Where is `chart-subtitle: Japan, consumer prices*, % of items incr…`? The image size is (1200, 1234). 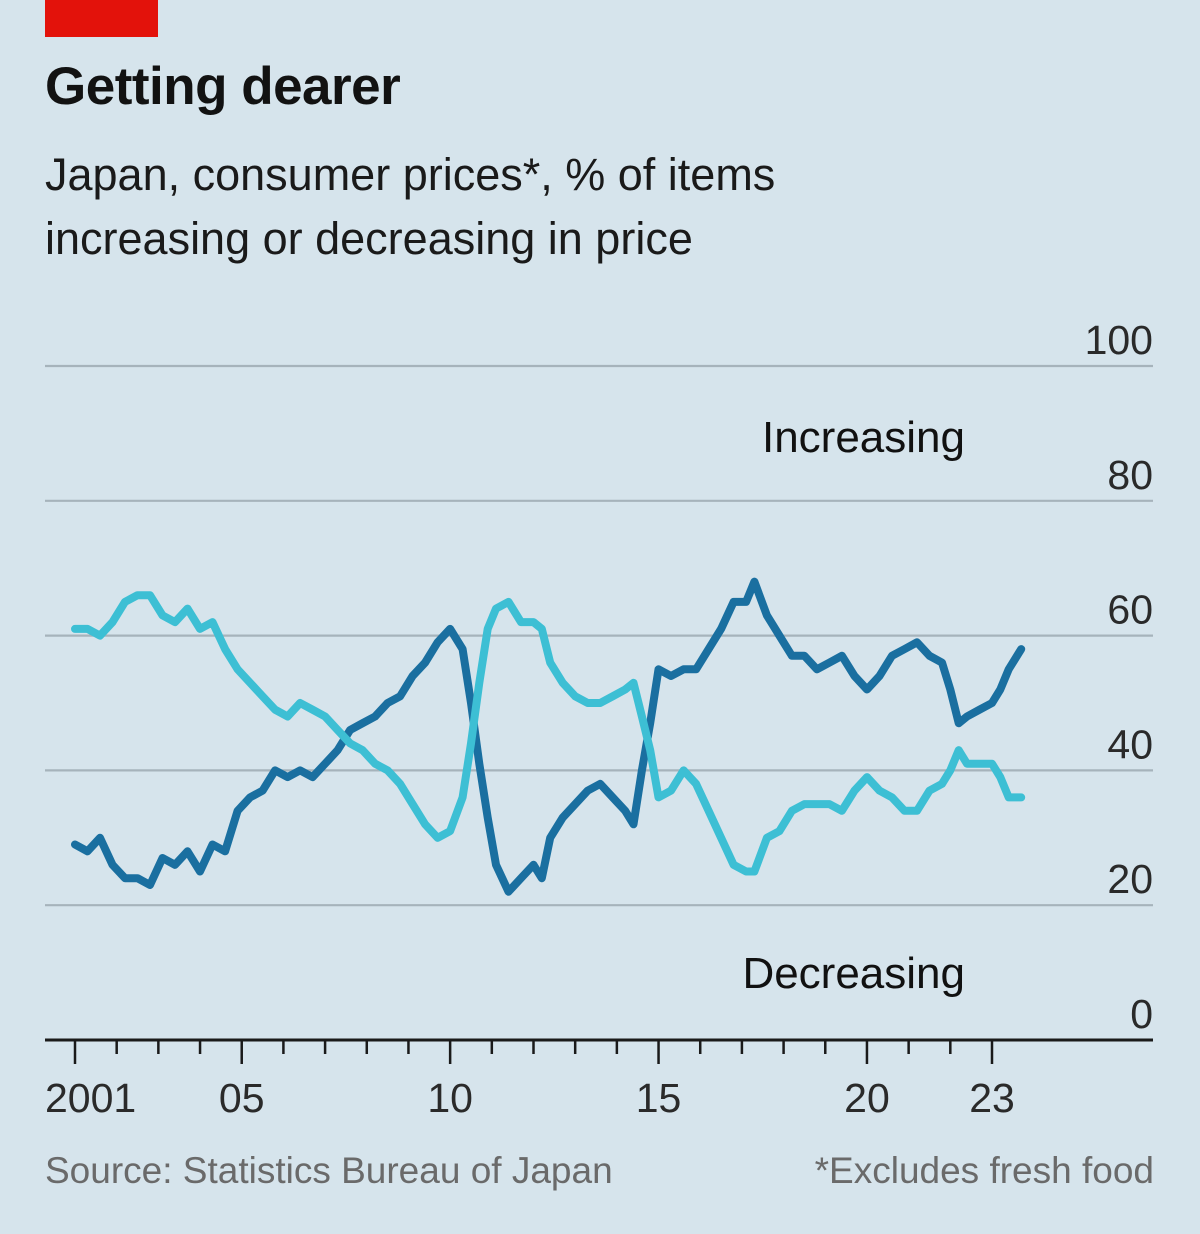 chart-subtitle: Japan, consumer prices*, % of items incr… is located at coordinates (410, 206).